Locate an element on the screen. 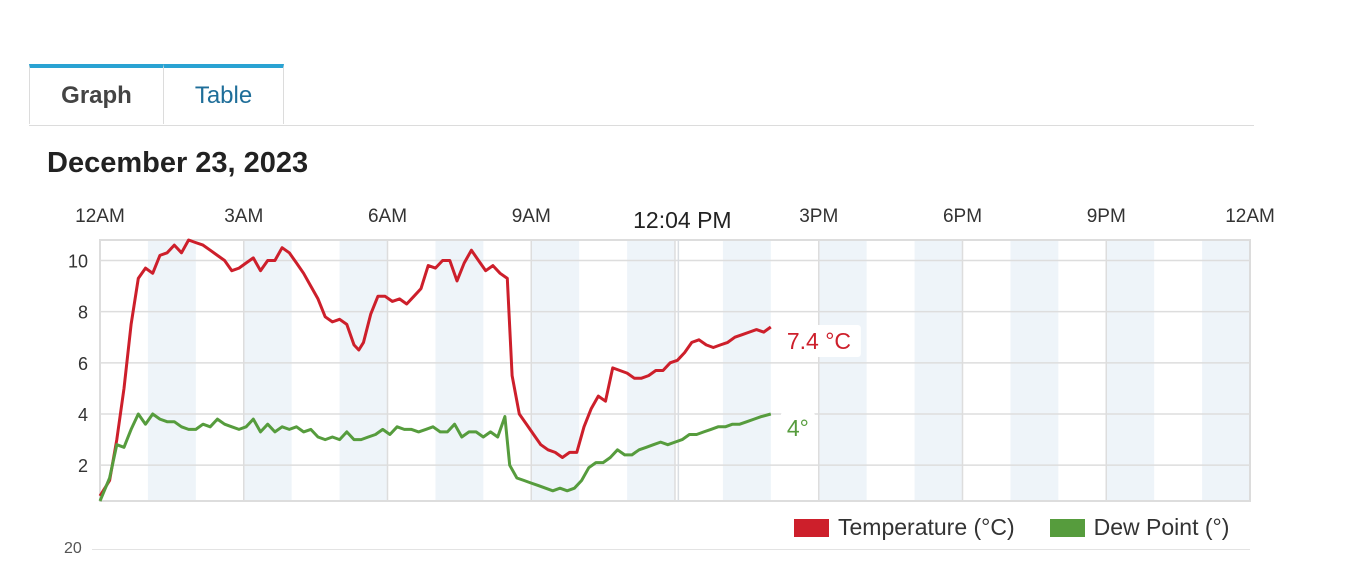  legend-item-temperature: Temperature (°C) is located at coordinates (904, 527).